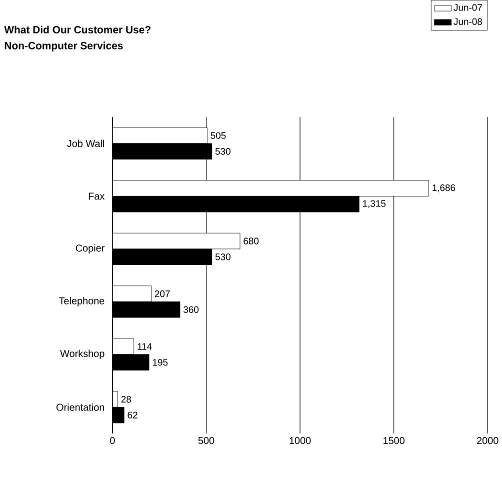  What do you see at coordinates (82, 354) in the screenshot?
I see `y-tick-label: Workshop` at bounding box center [82, 354].